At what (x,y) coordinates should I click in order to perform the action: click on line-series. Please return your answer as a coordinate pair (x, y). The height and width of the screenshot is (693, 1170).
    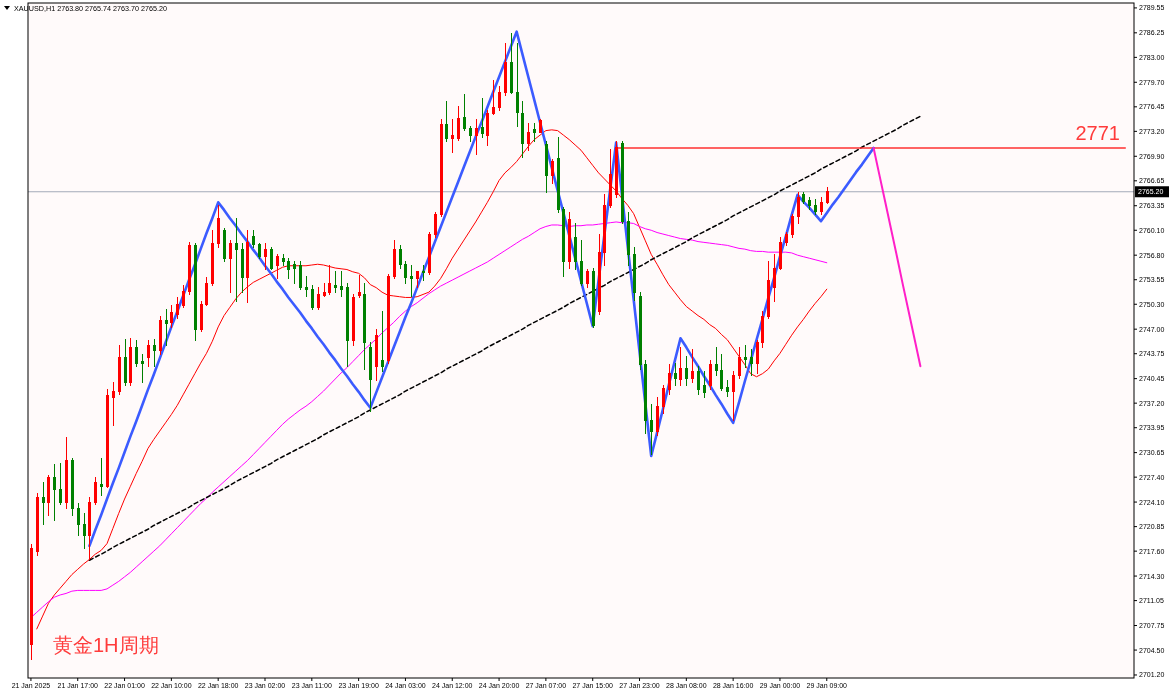
    Looking at the image, I should click on (897, 257).